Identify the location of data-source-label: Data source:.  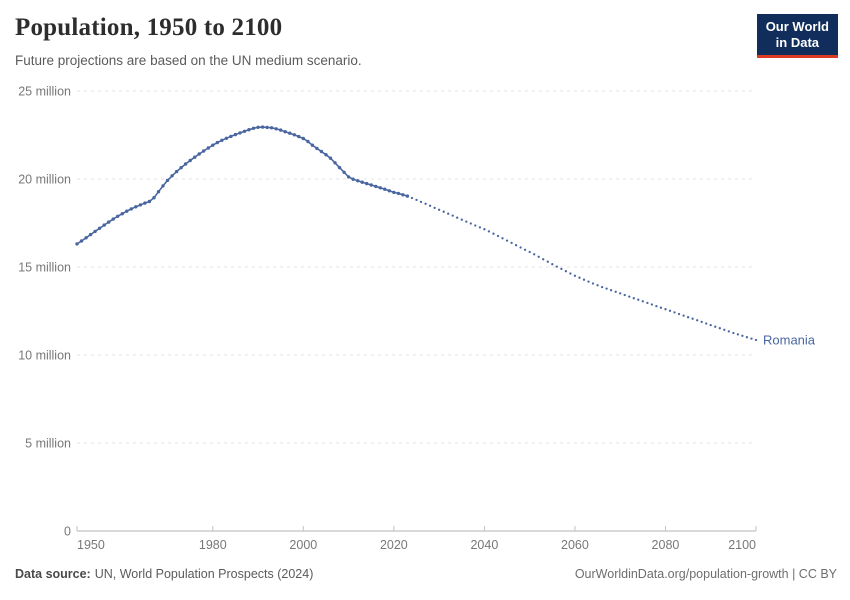
(53, 574).